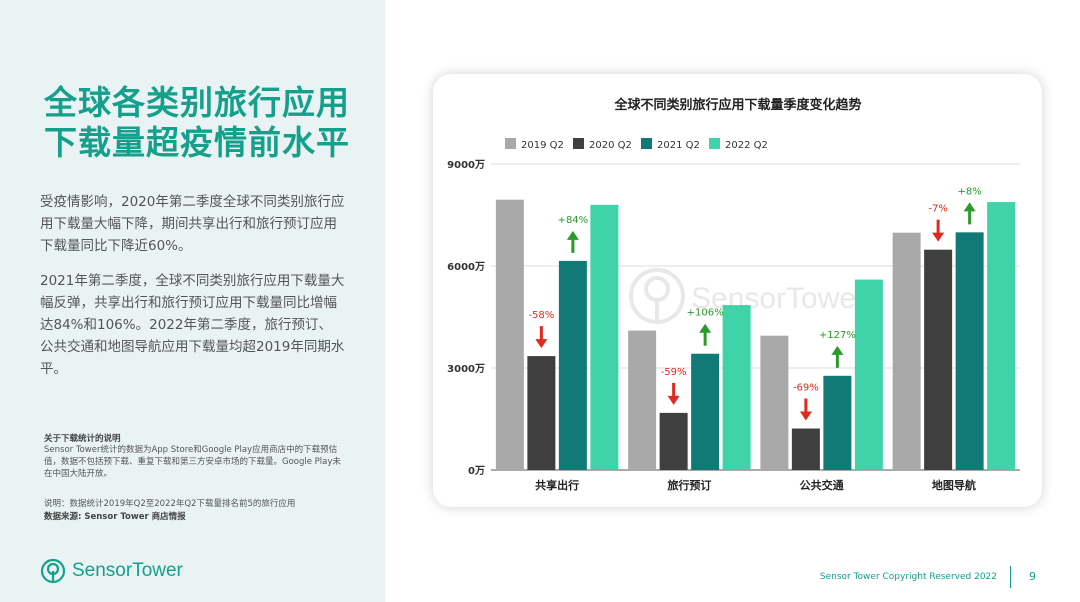 Image resolution: width=1080 pixels, height=602 pixels. I want to click on y-tick-label: 6000万, so click(466, 267).